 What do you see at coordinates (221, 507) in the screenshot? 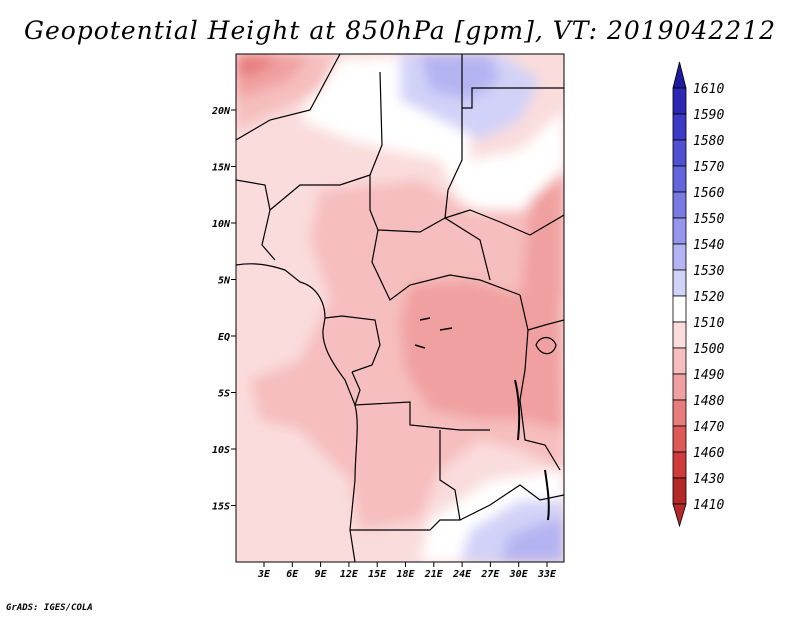
I see `lat-tick-label: 15S` at bounding box center [221, 507].